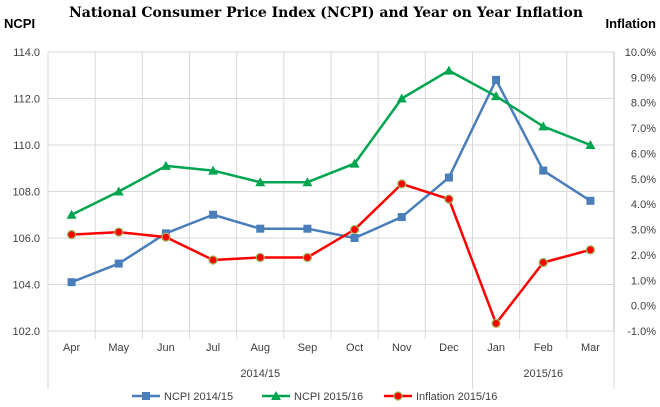 The width and height of the screenshot is (660, 407). I want to click on right-axis-title: Inflation, so click(630, 23).